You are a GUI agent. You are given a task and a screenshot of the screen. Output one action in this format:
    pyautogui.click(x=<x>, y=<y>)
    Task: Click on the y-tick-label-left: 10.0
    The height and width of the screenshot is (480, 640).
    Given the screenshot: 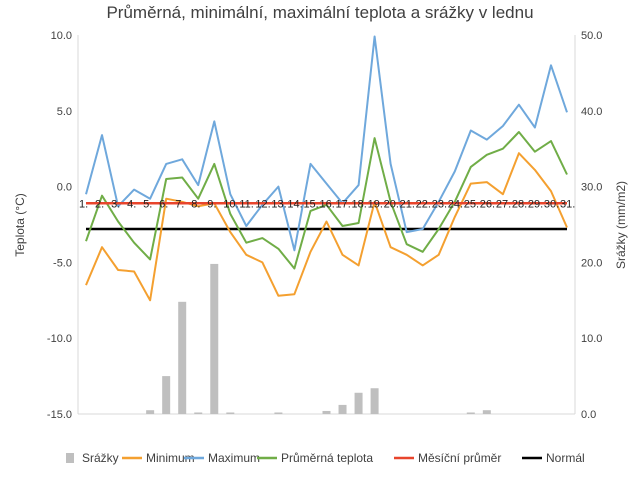 What is the action you would take?
    pyautogui.click(x=61, y=36)
    